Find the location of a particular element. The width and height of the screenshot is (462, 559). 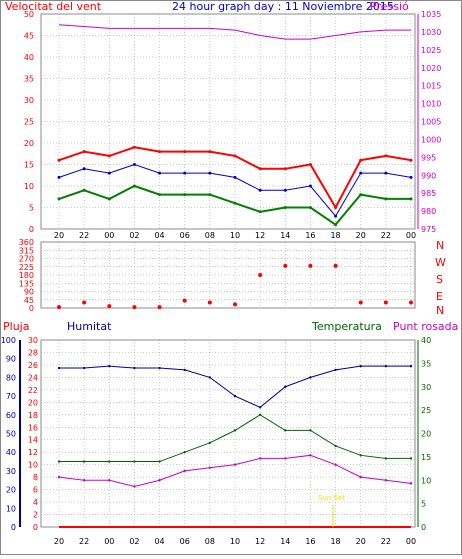

temperature-tick-label: 28 is located at coordinates (33, 352).